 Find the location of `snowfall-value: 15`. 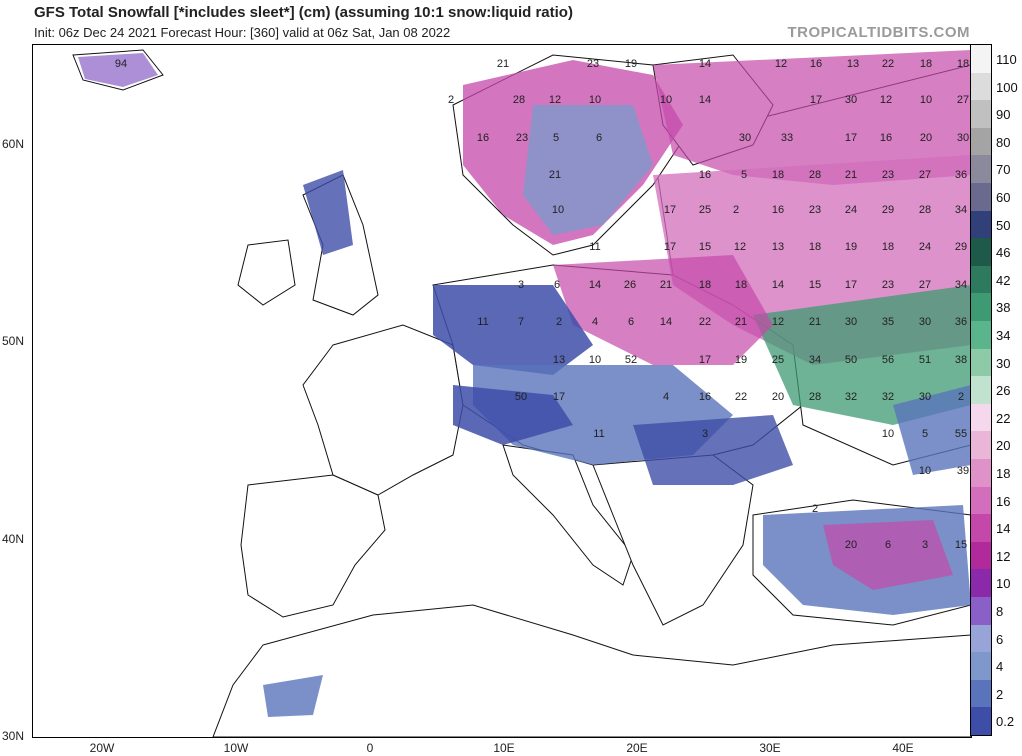

snowfall-value: 15 is located at coordinates (705, 247).